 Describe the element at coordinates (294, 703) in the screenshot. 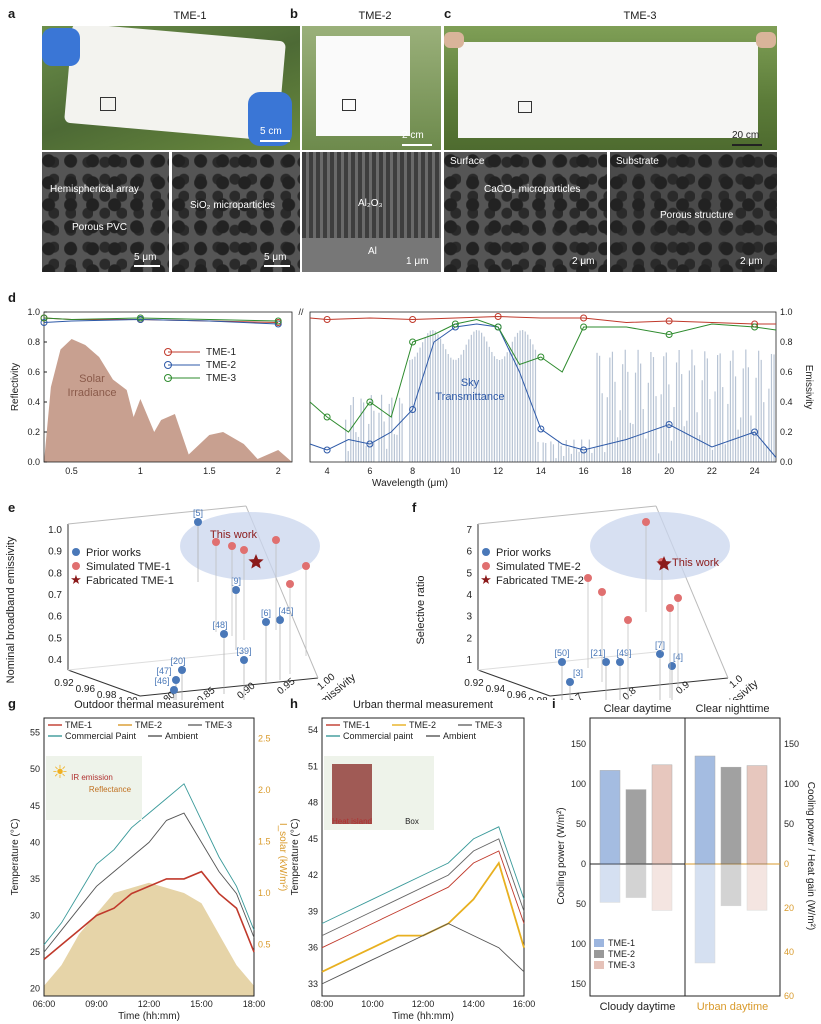

I see `panel-label-h: h` at that location.